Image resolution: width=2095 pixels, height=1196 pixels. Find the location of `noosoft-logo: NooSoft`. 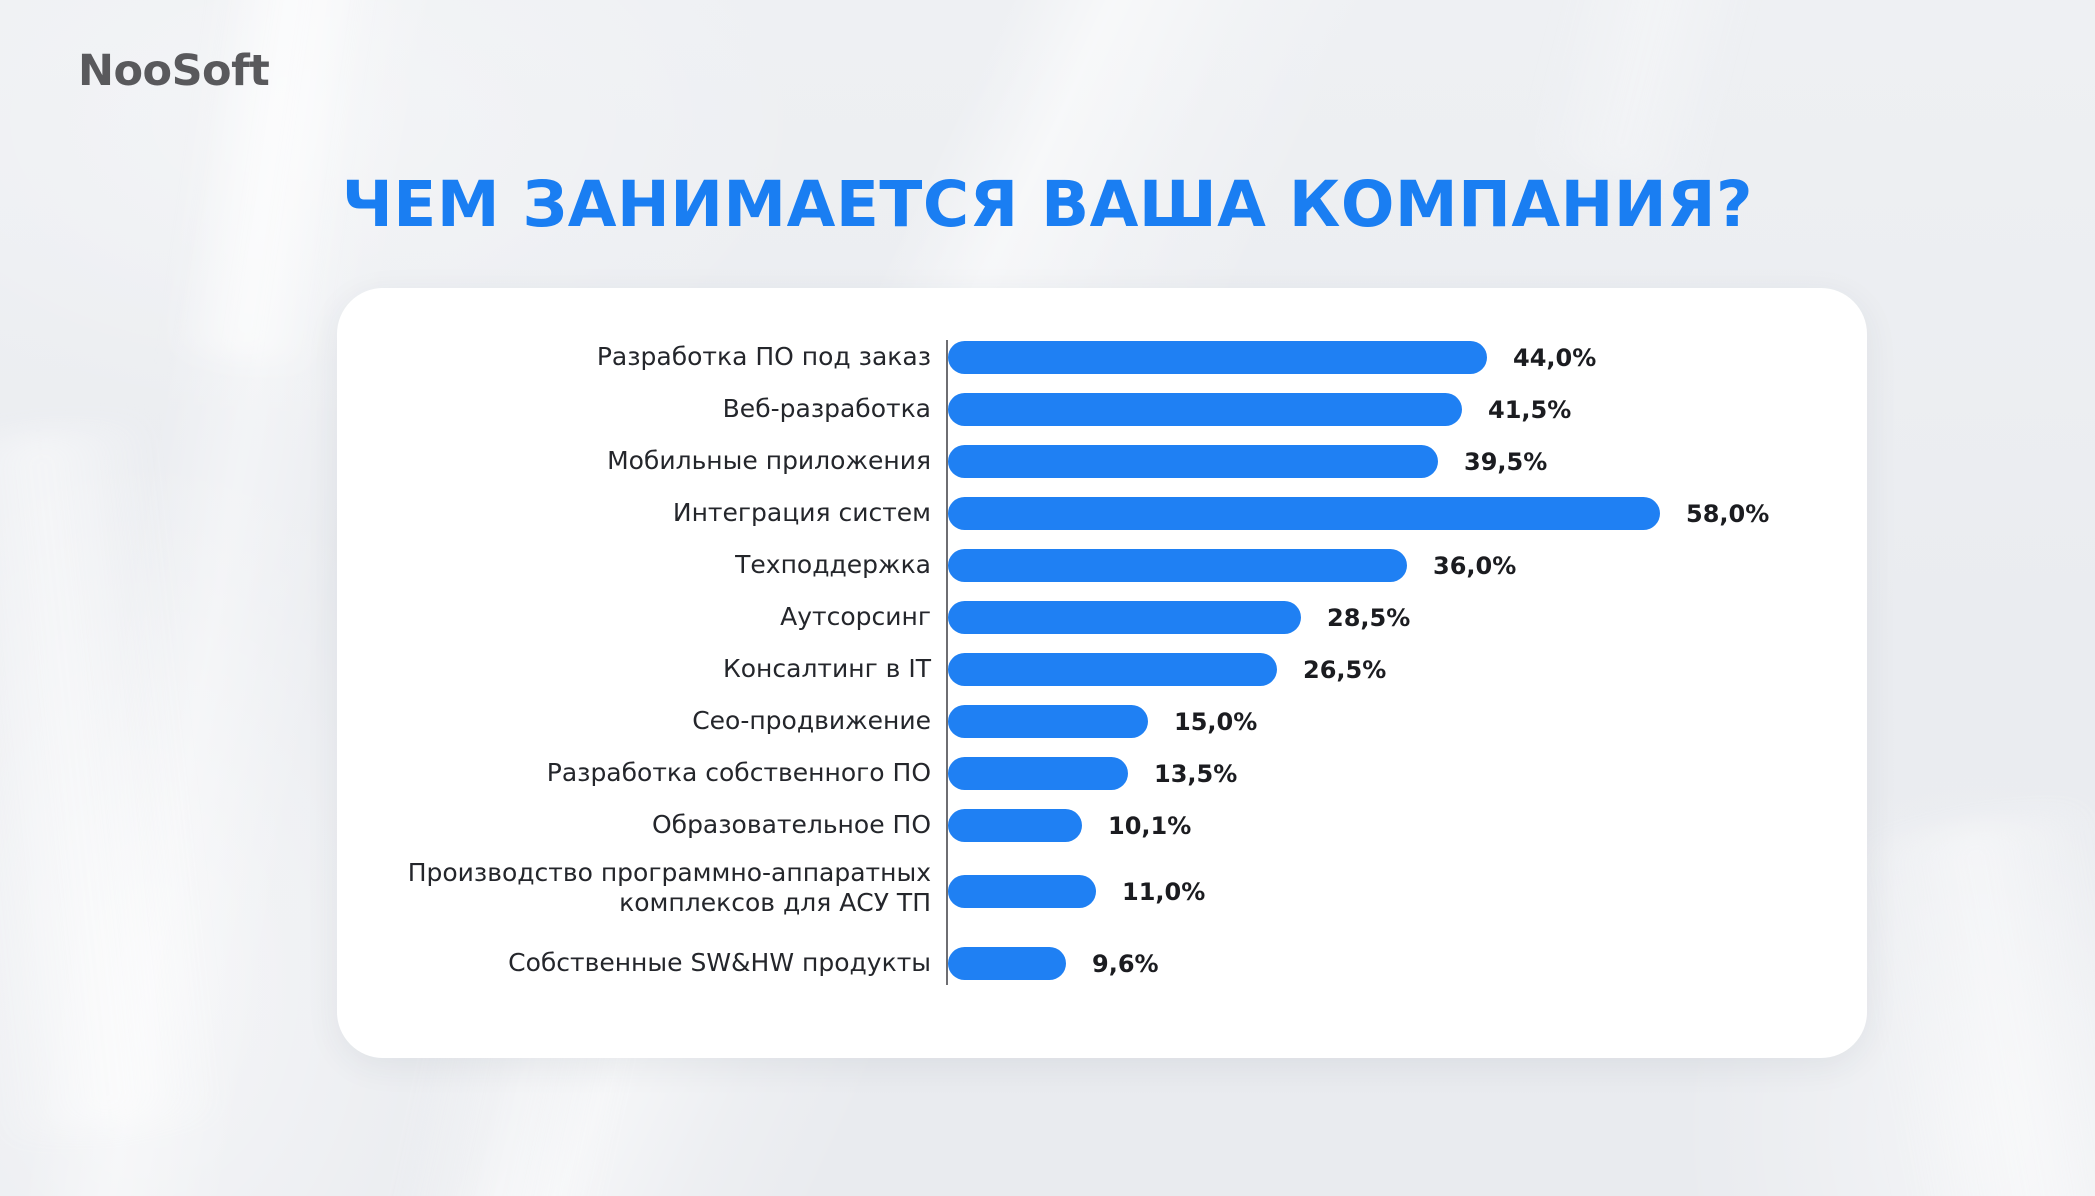

noosoft-logo: NooSoft is located at coordinates (174, 71).